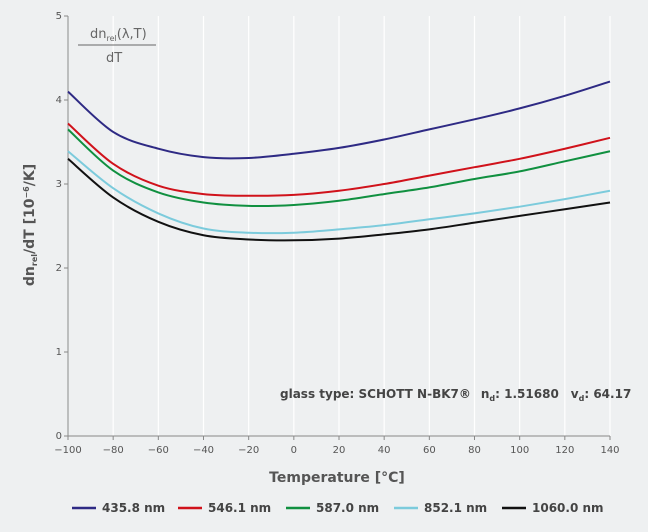 This screenshot has height=532, width=648. Describe the element at coordinates (248, 450) in the screenshot. I see `x-tick-label: −20` at that location.